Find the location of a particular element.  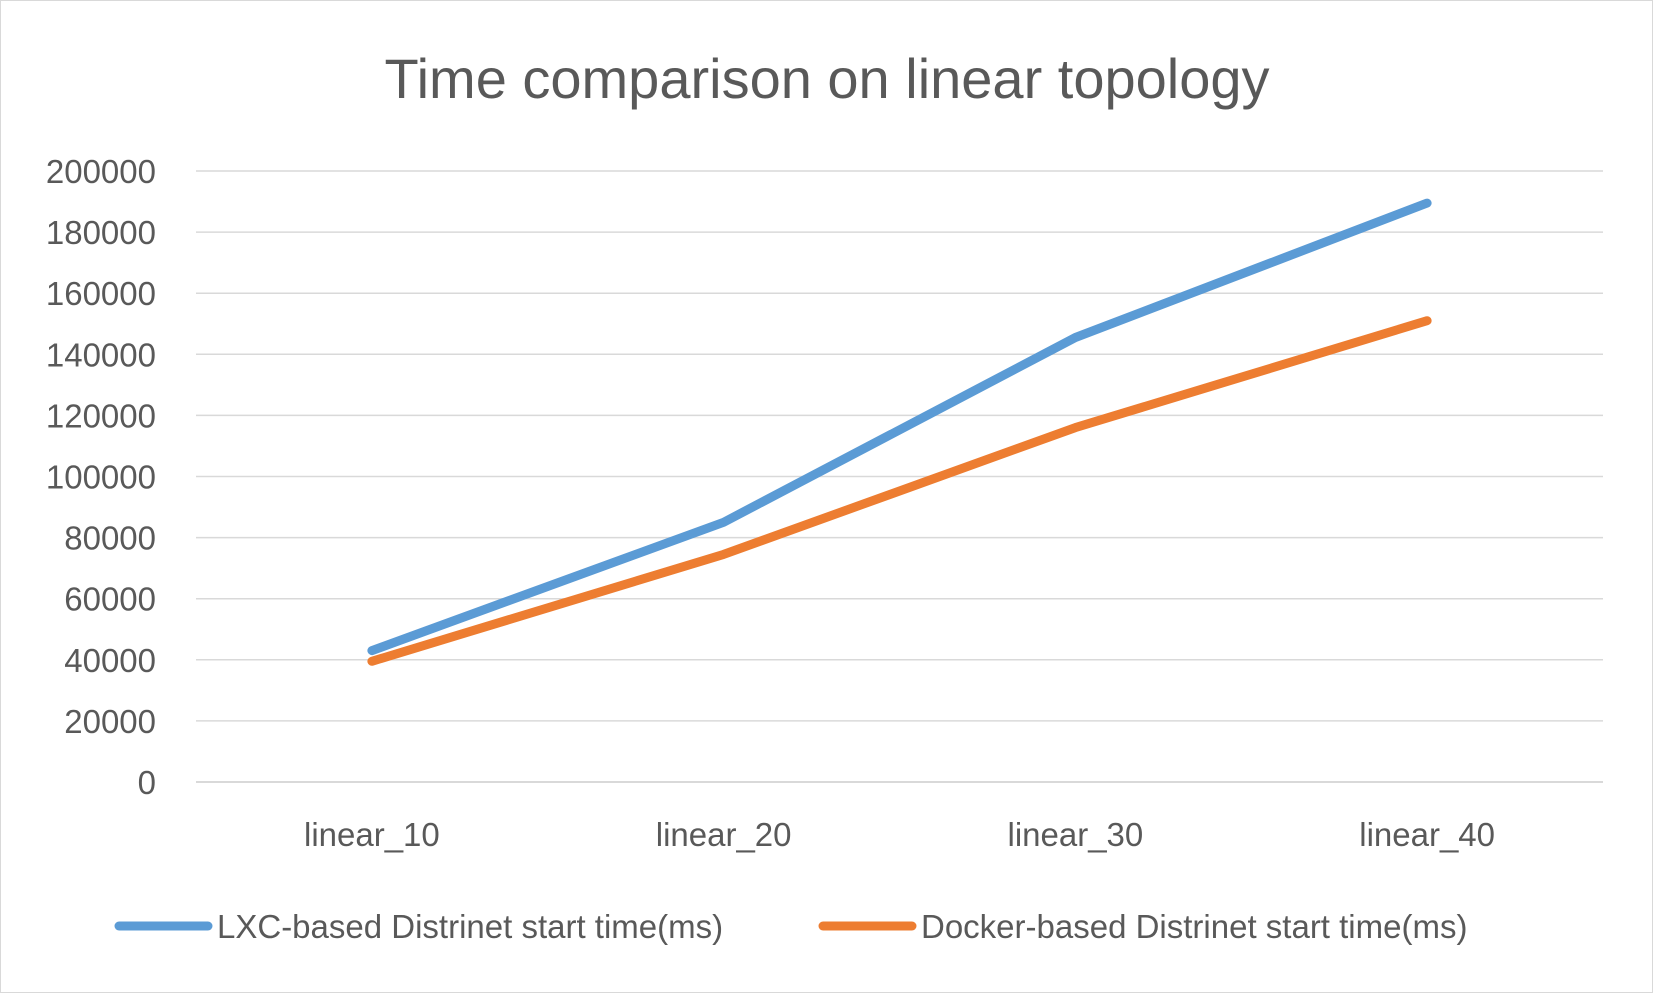

y-tick-label: 120000 is located at coordinates (101, 415).